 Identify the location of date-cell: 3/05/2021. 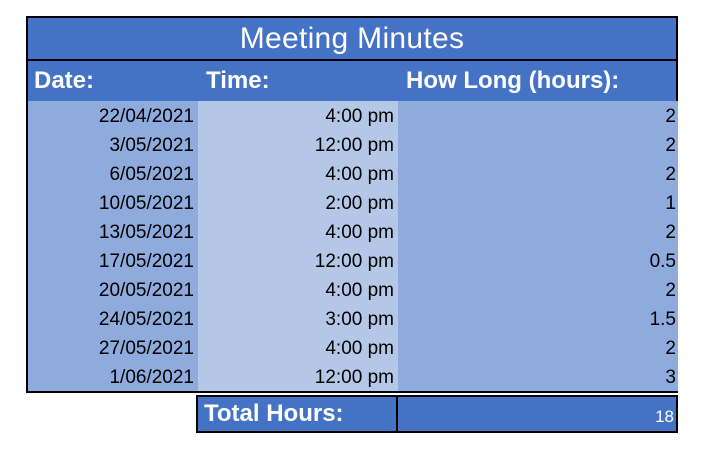
(113, 144).